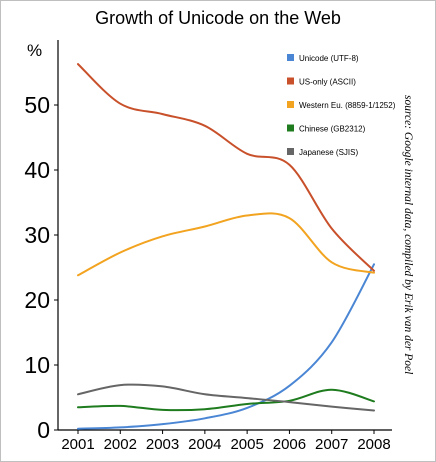 This screenshot has width=436, height=462. What do you see at coordinates (328, 152) in the screenshot?
I see `legend-label: Japanese (SJIS)` at bounding box center [328, 152].